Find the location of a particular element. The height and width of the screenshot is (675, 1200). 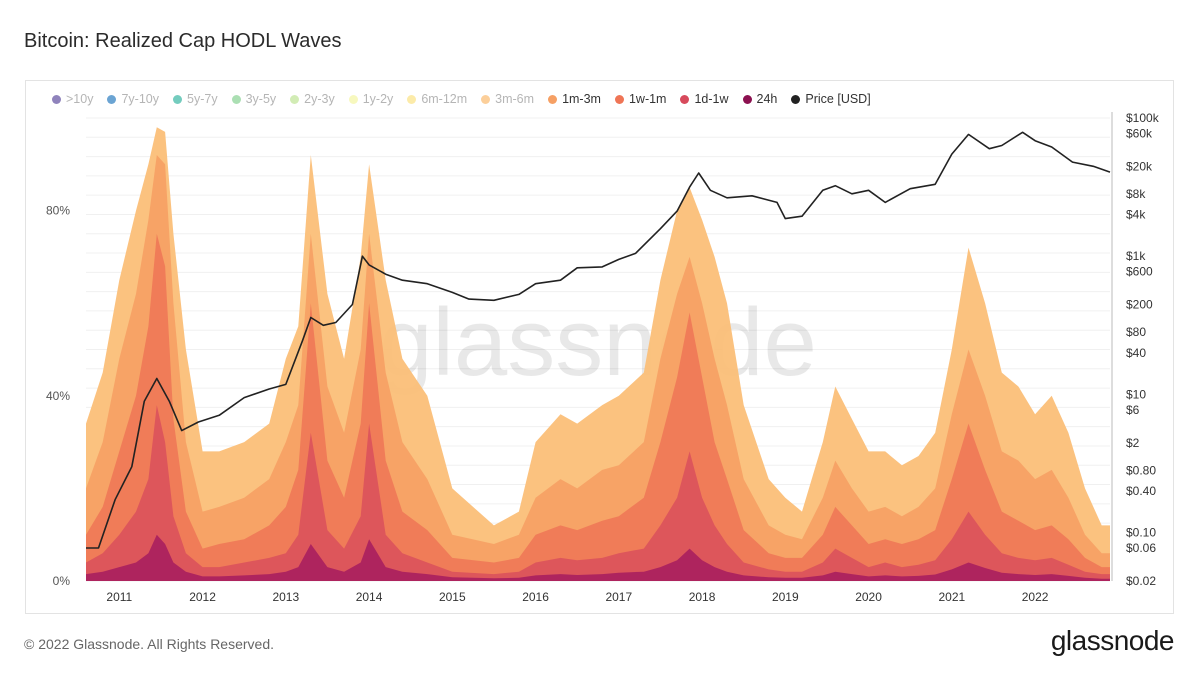

legend-label: 7y-10y is located at coordinates (140, 99).